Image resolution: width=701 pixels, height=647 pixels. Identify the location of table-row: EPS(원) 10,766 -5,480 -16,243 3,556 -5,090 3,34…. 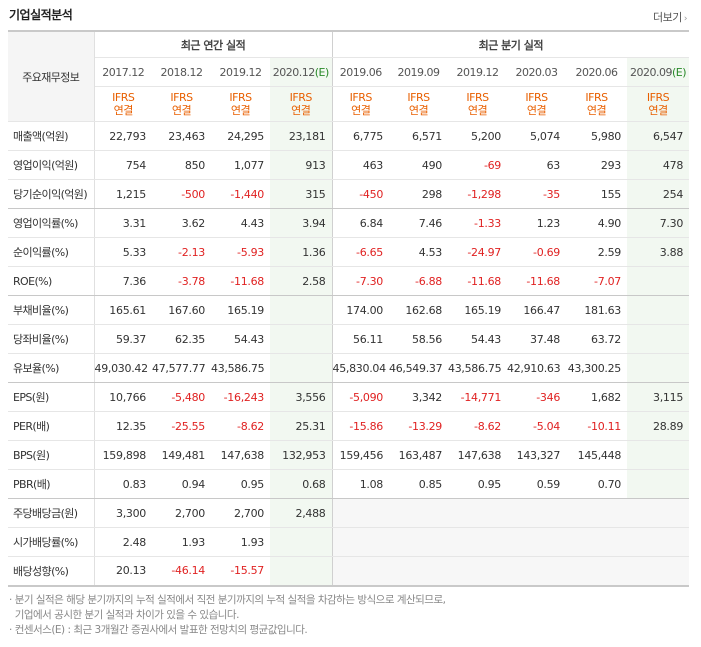
(349, 397).